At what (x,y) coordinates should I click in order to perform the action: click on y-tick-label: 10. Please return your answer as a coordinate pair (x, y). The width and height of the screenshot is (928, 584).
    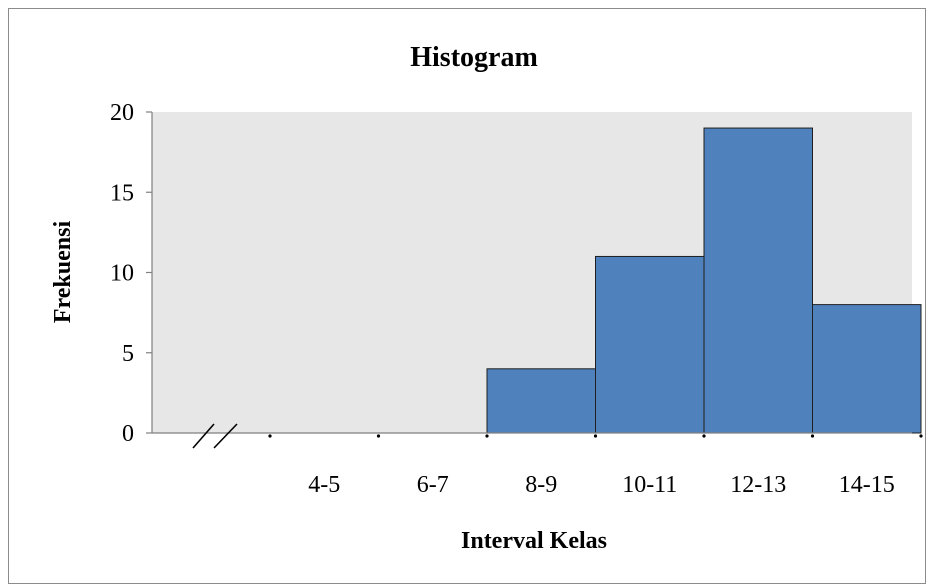
    Looking at the image, I should click on (122, 274).